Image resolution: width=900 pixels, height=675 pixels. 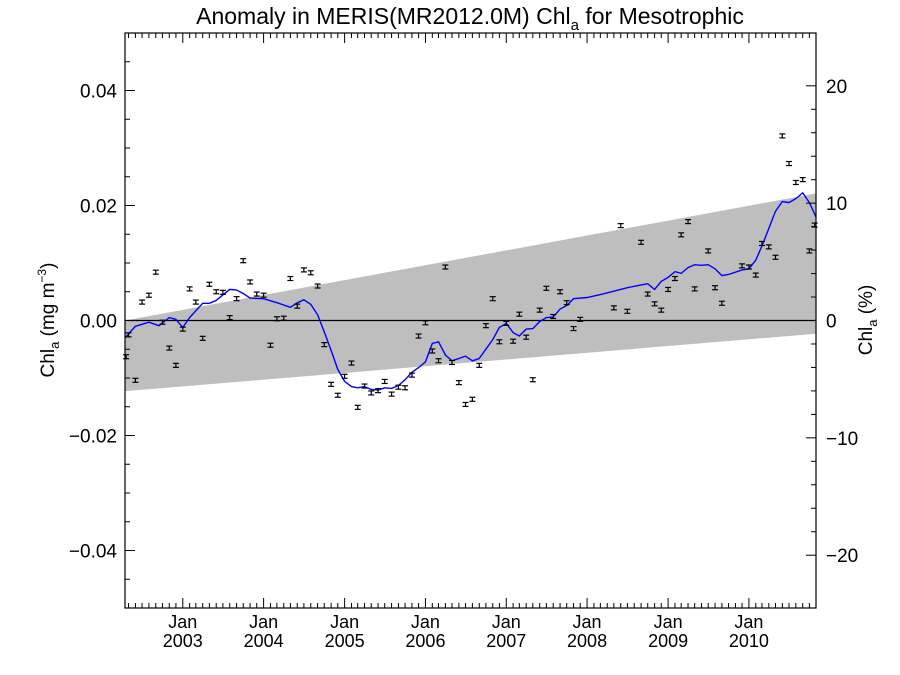 I want to click on y-left-tick-label: 0.00, so click(x=98, y=322).